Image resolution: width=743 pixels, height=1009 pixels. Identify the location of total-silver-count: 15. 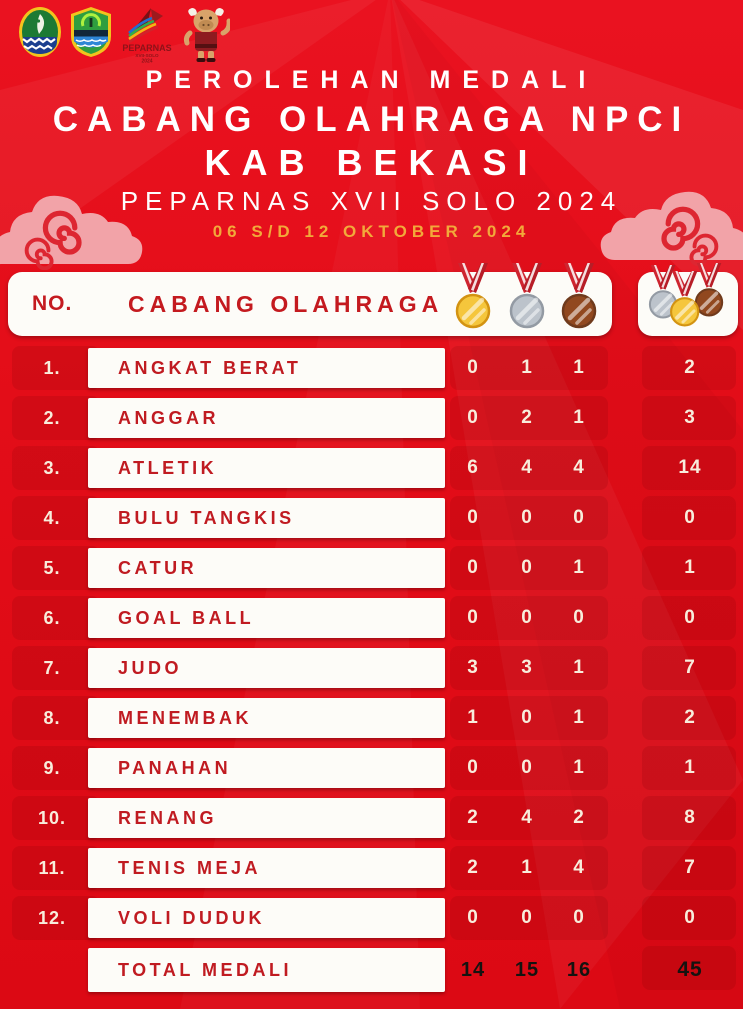
(527, 970).